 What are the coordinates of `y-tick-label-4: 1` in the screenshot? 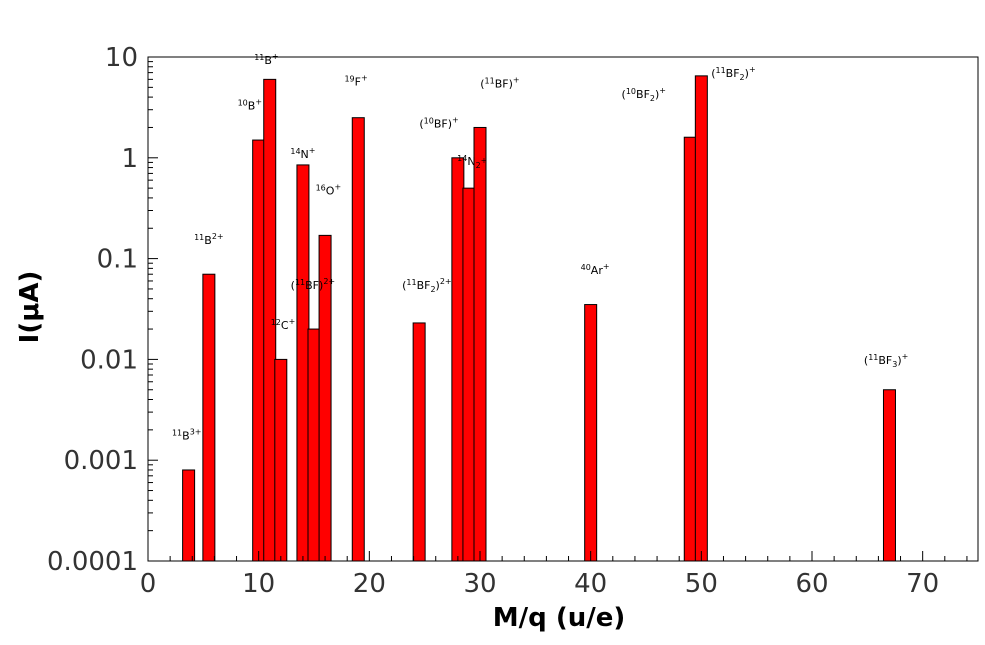 It's located at (129, 159).